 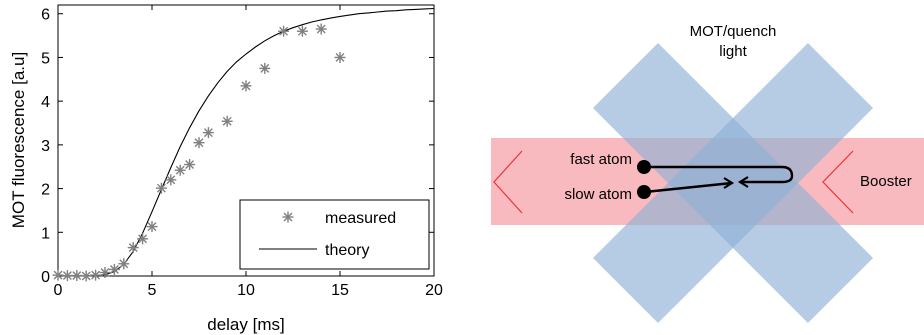 What do you see at coordinates (340, 290) in the screenshot?
I see `x-tick-label: 15` at bounding box center [340, 290].